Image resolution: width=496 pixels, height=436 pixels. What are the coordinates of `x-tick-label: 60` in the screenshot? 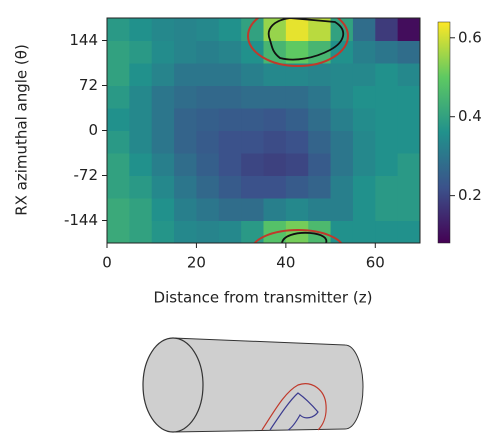 It's located at (375, 263).